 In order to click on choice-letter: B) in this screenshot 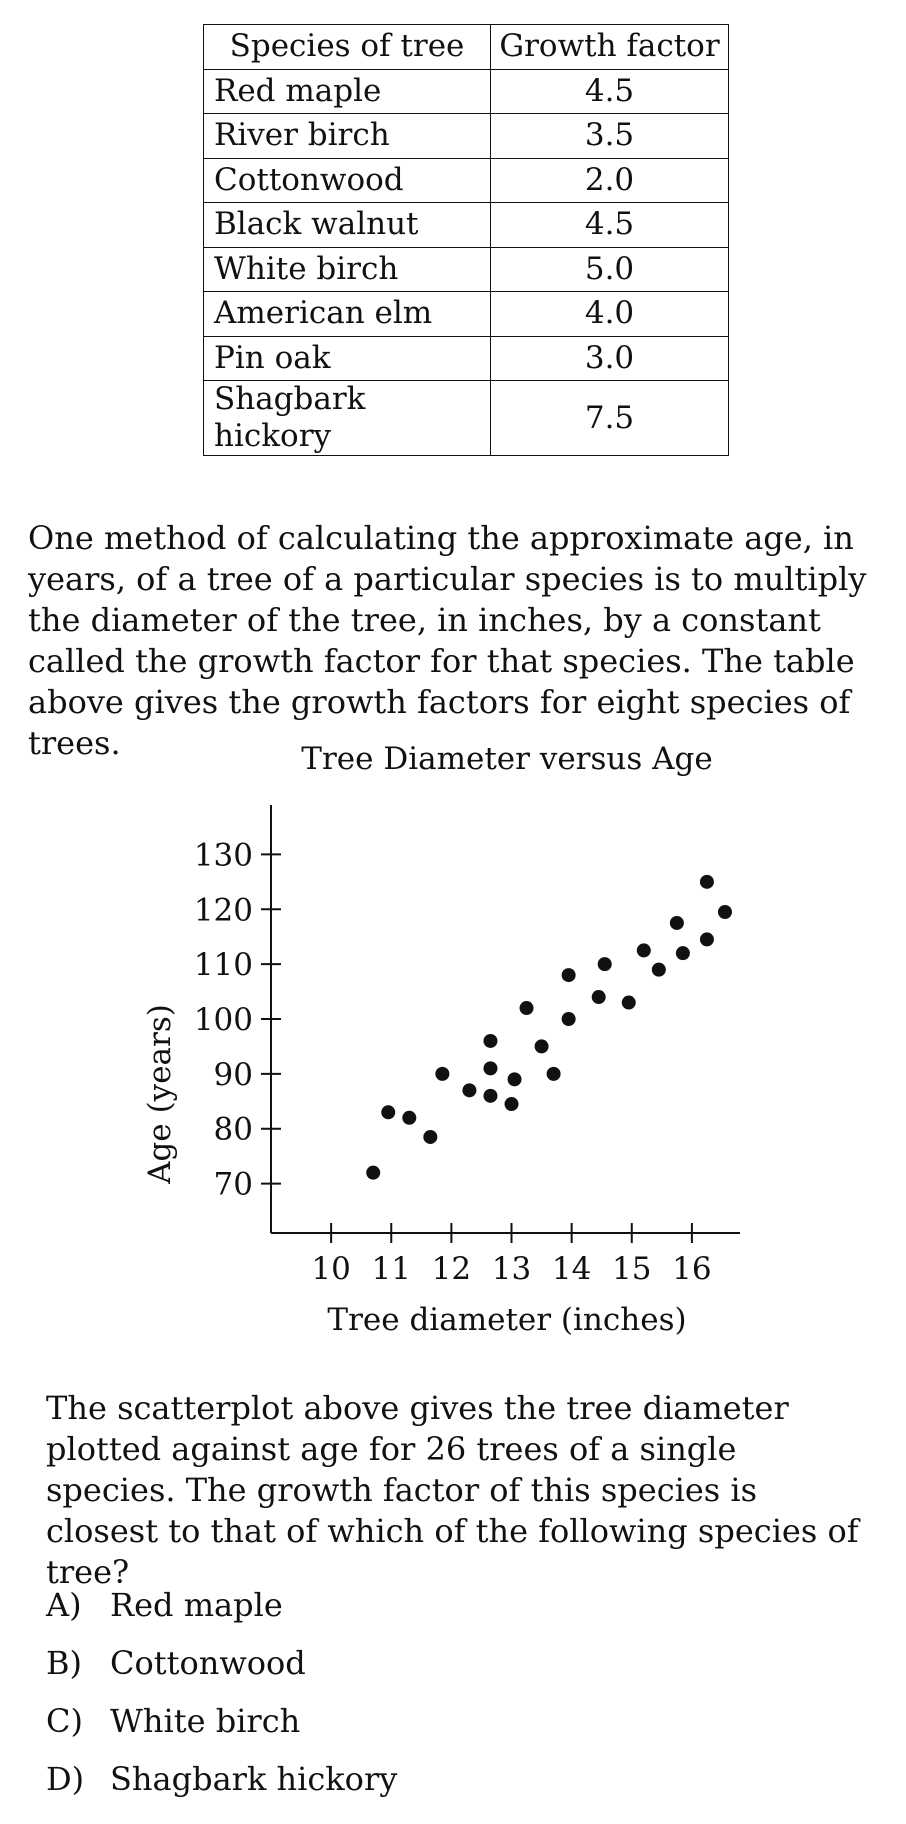, I will do `click(64, 1663)`.